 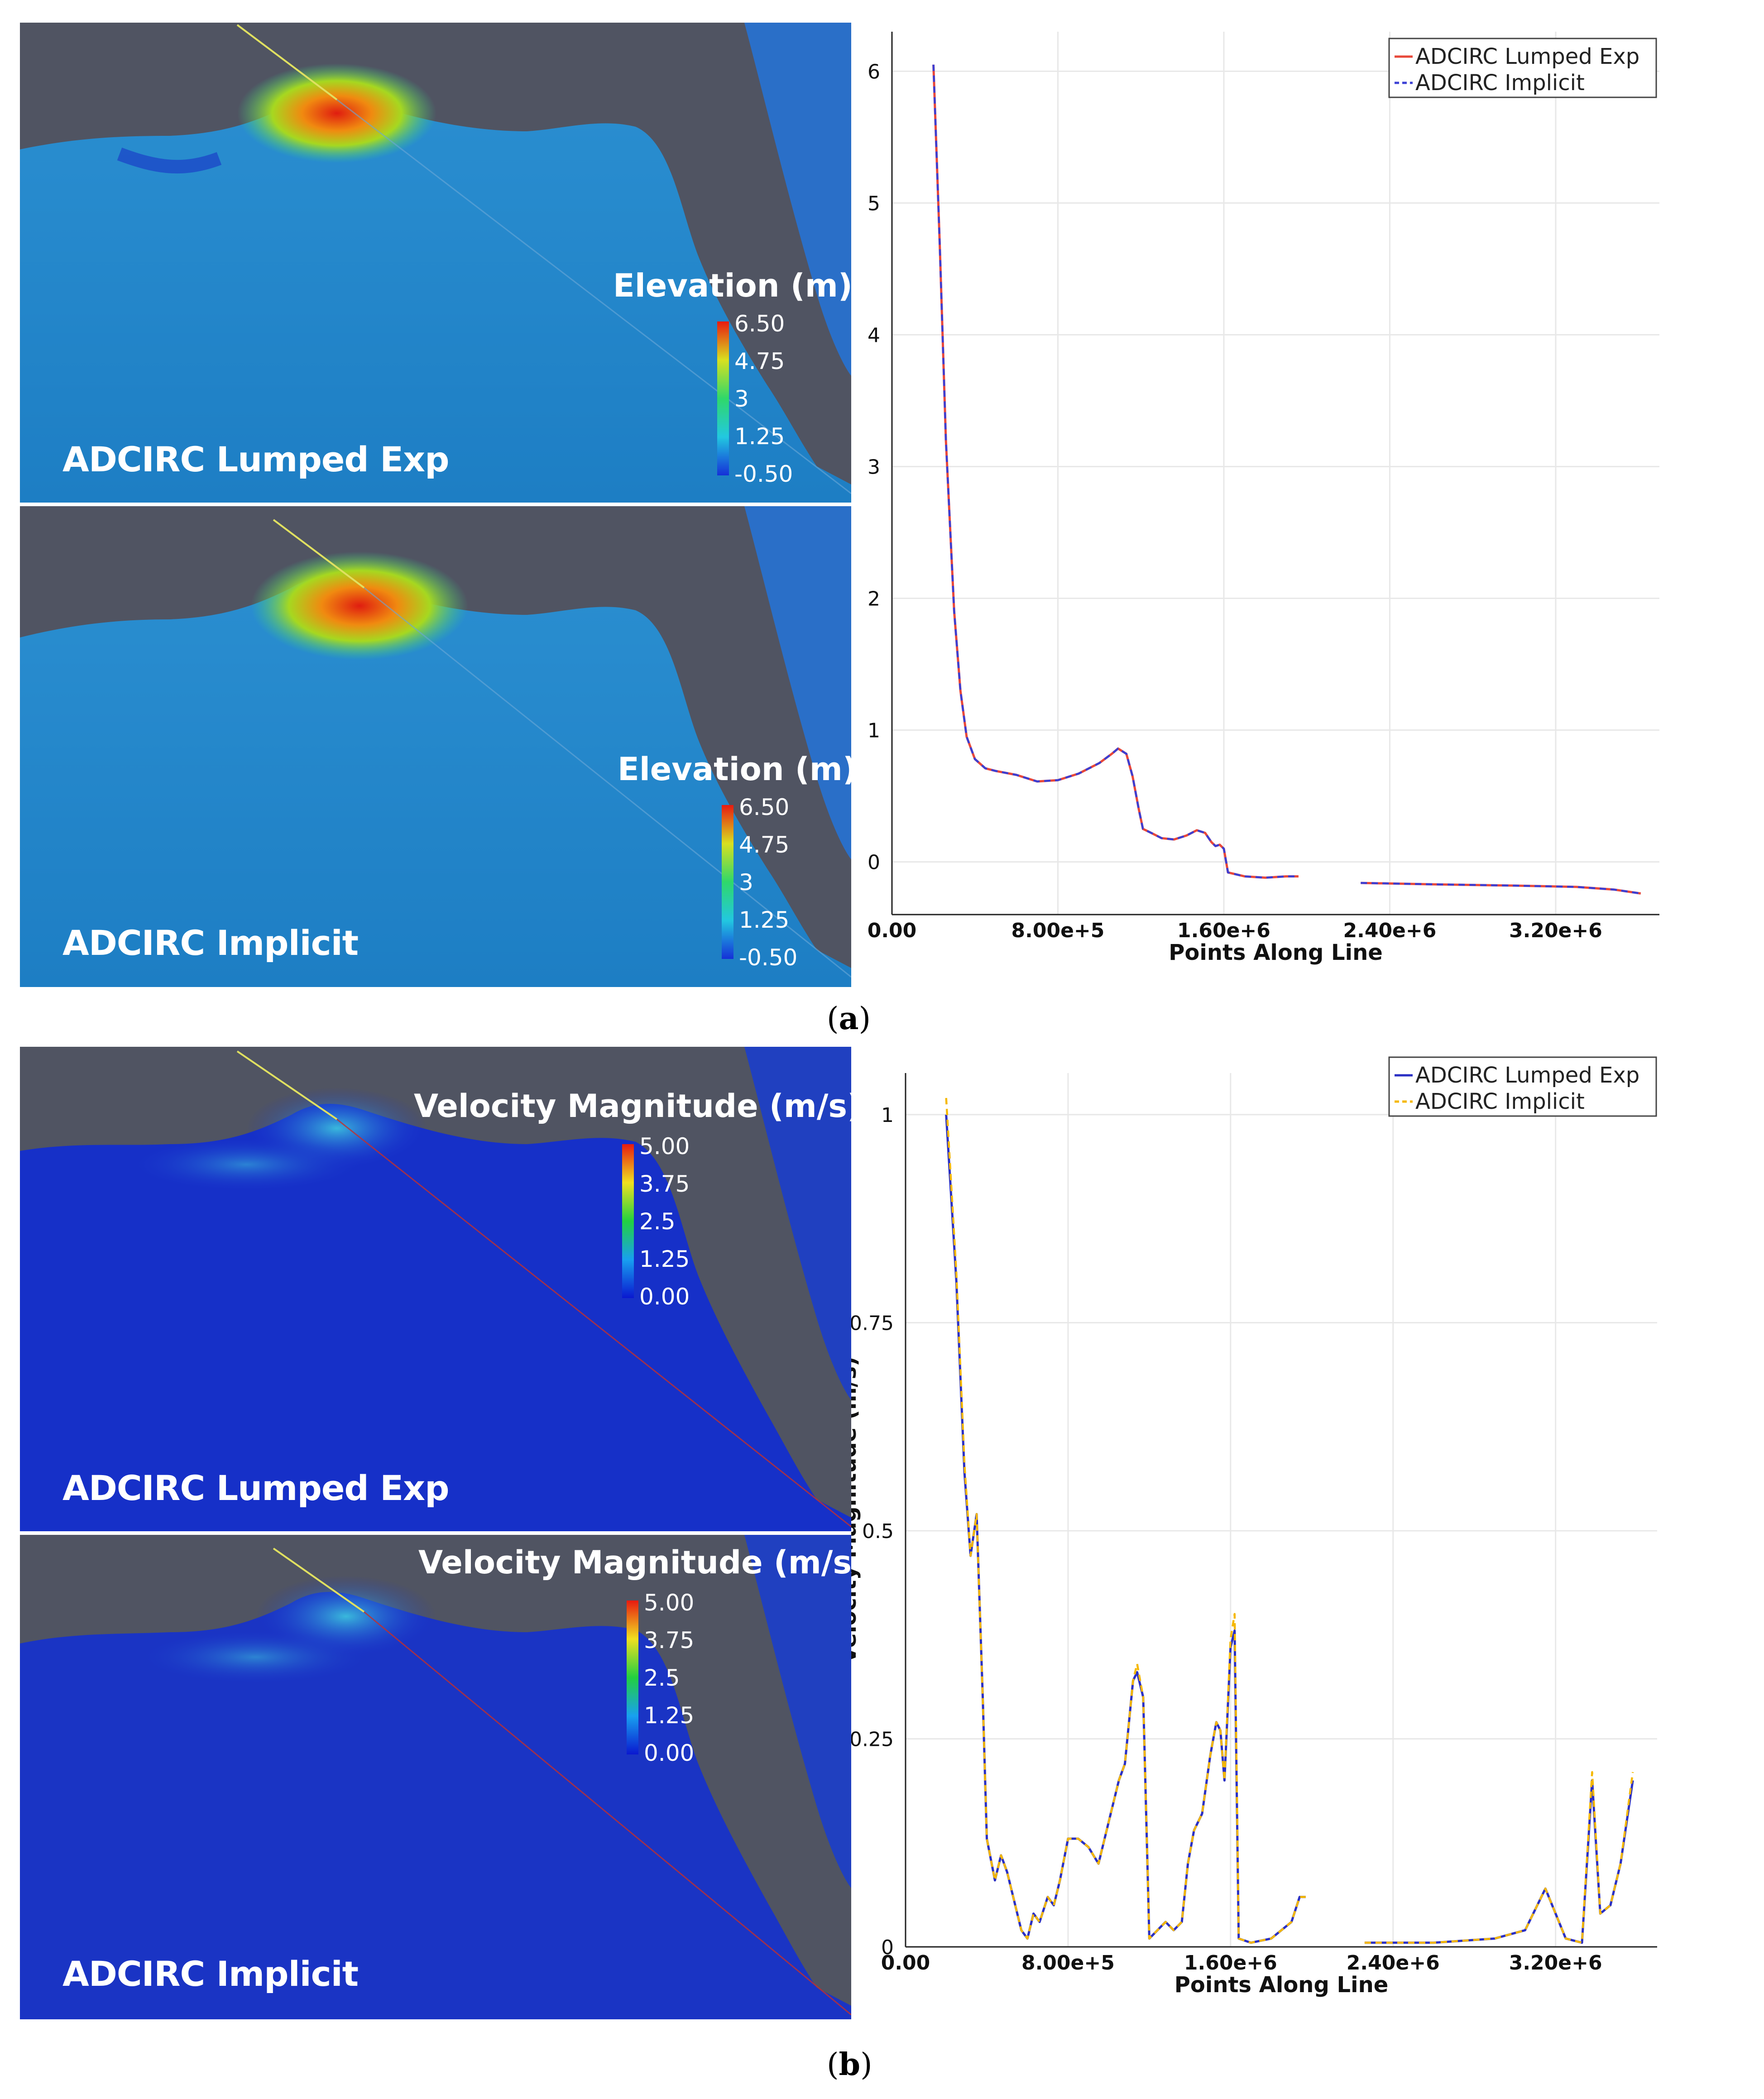 What do you see at coordinates (872, 1740) in the screenshot?
I see `y-tick-label: 0.25` at bounding box center [872, 1740].